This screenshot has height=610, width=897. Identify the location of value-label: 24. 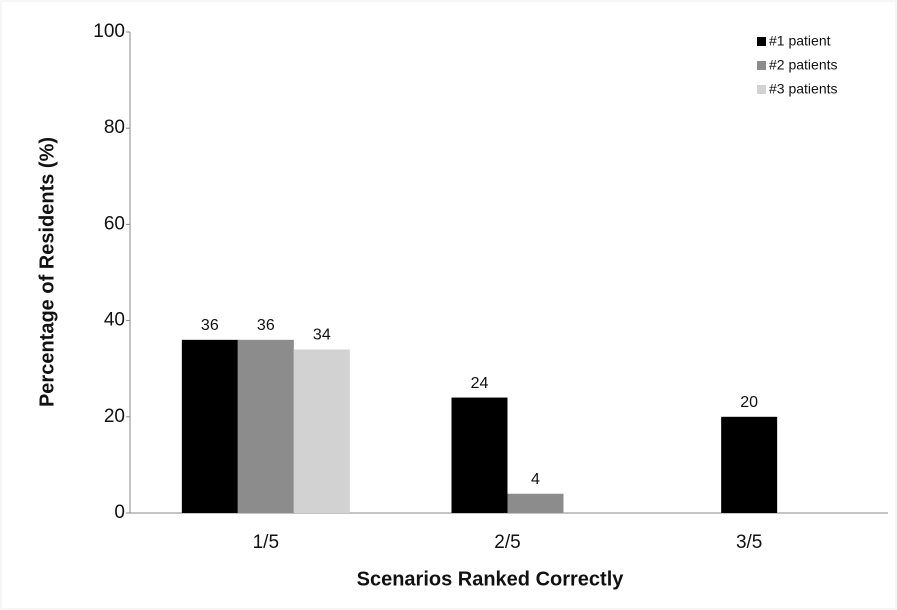
(480, 383).